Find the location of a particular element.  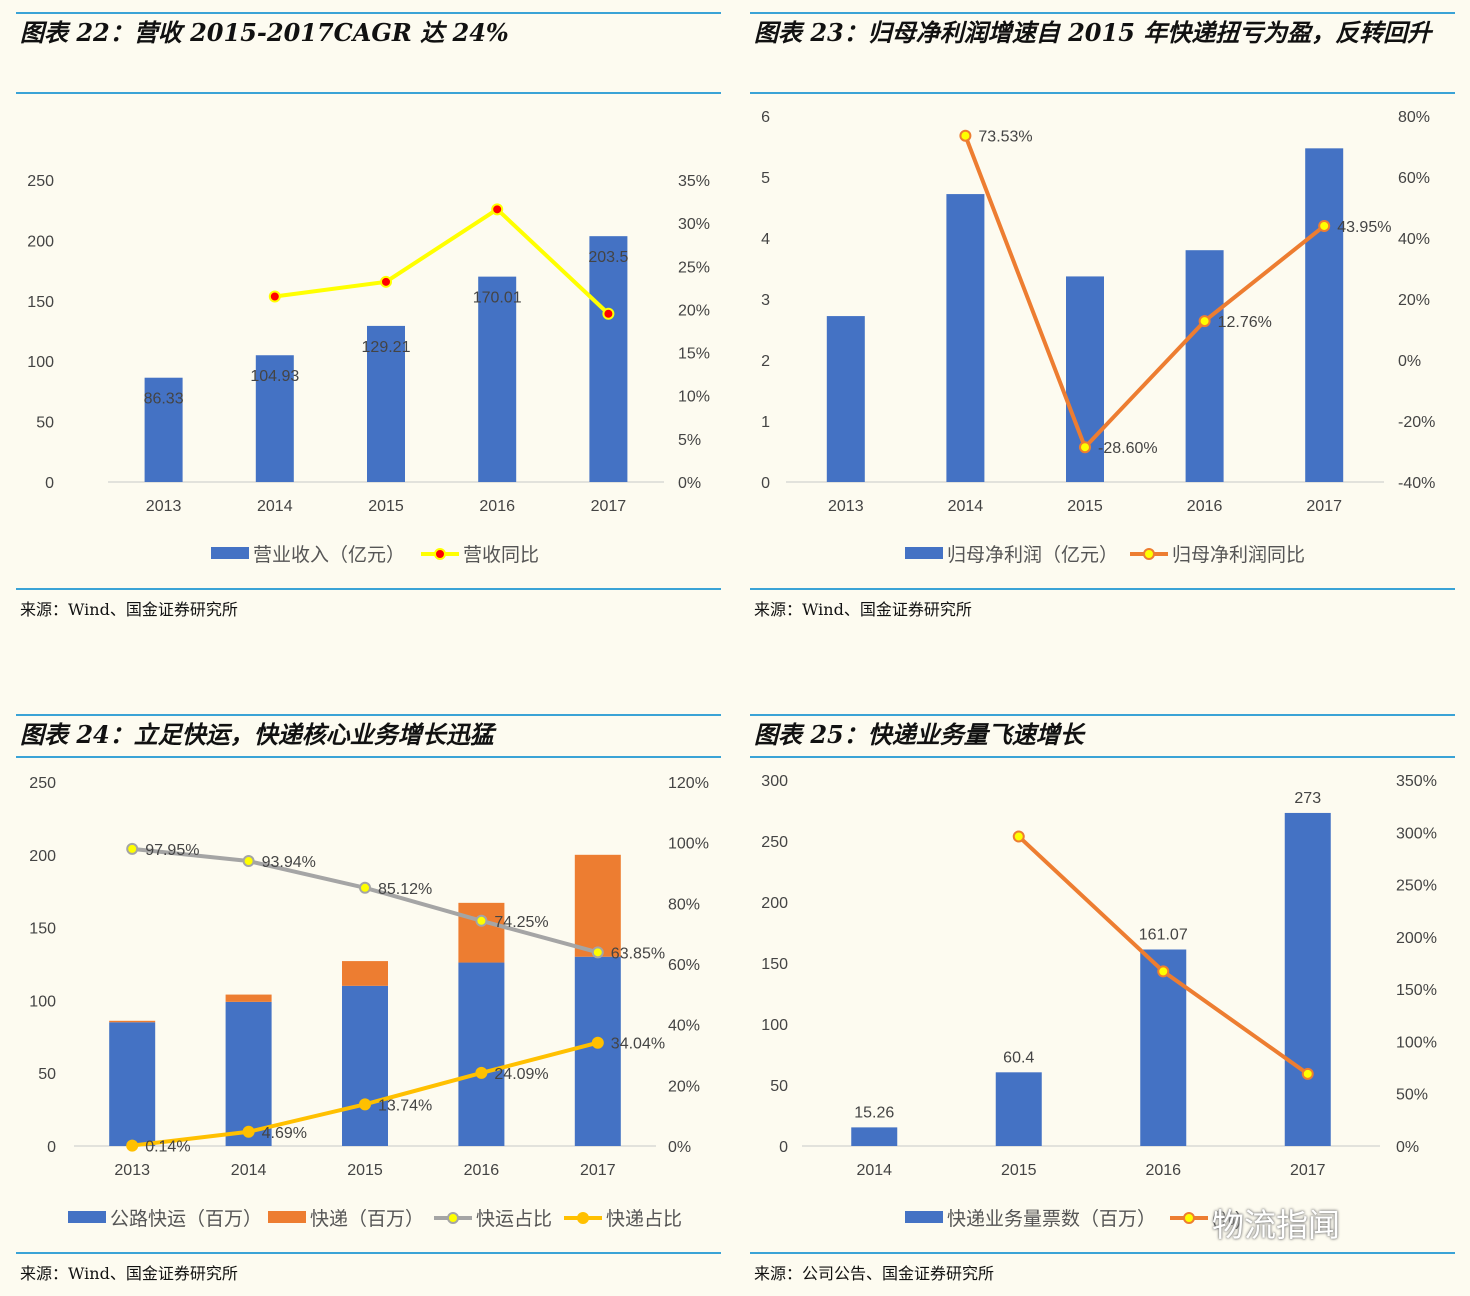

y-left-tick-label: 2 is located at coordinates (765, 361).